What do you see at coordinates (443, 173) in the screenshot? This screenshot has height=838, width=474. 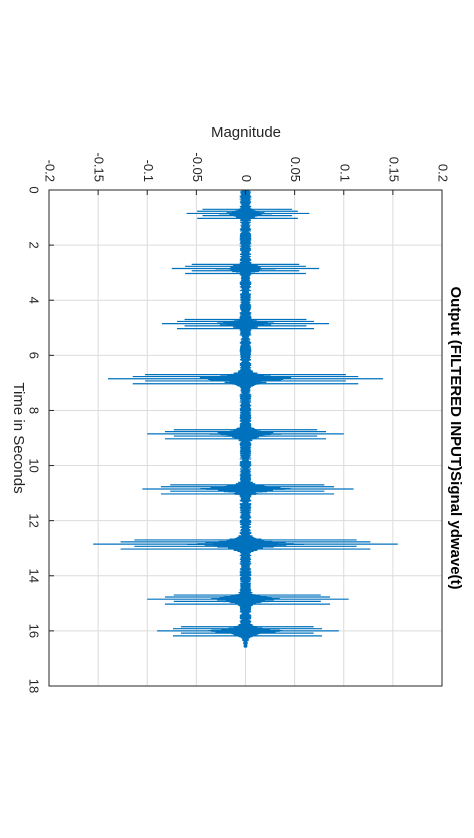 I see `magnitude-tick-label: 0.2` at bounding box center [443, 173].